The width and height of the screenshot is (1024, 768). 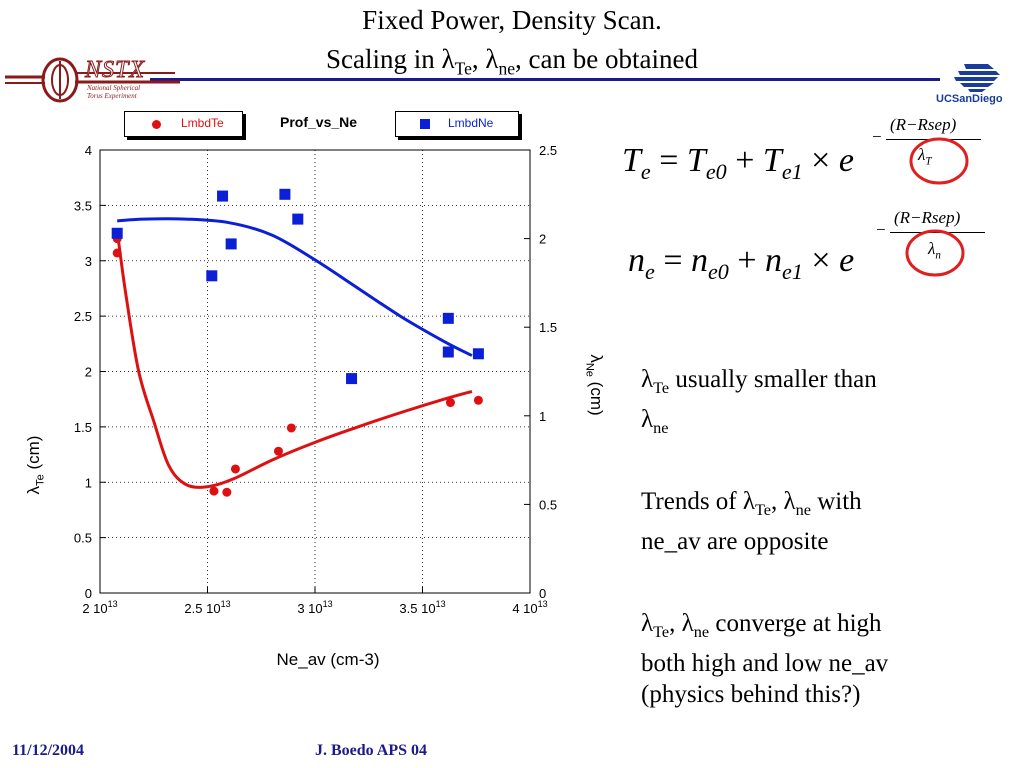 I want to click on y-left-tick-label: 4, so click(x=88, y=150).